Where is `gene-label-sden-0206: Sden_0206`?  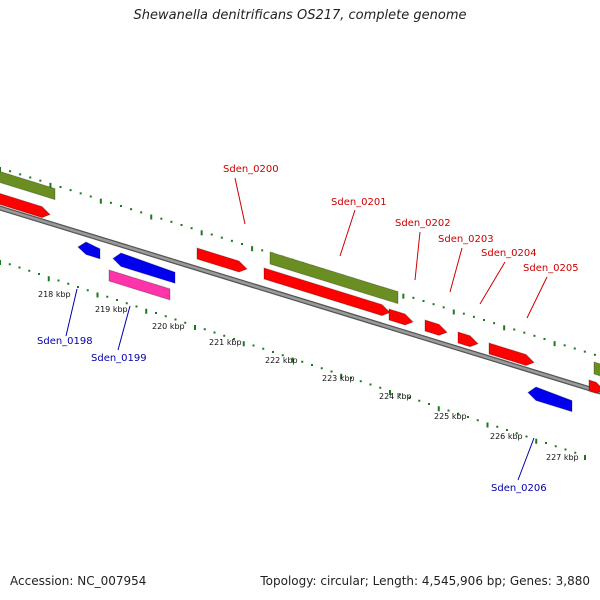 gene-label-sden-0206: Sden_0206 is located at coordinates (519, 488).